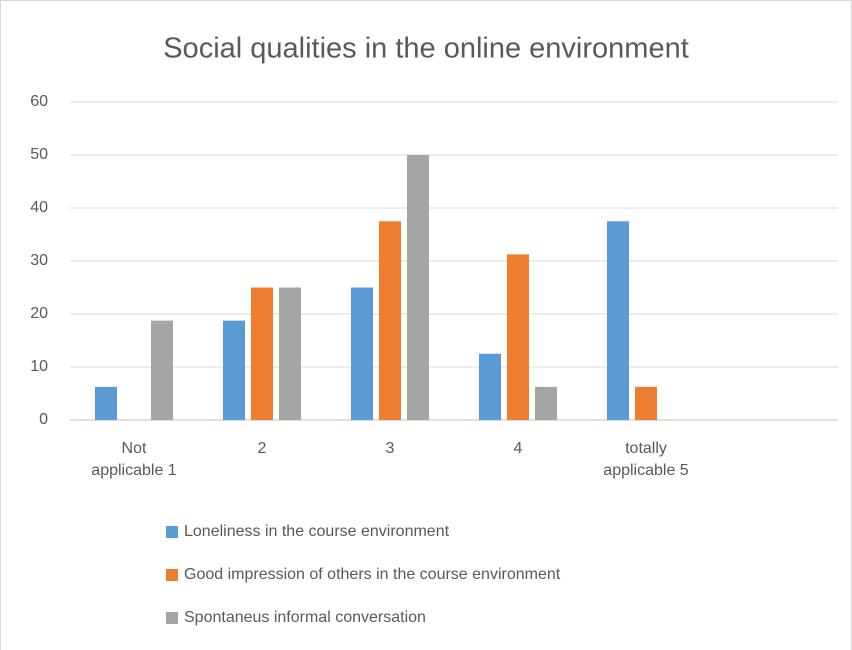  I want to click on x-tick-label: Not applicable 1, so click(134, 459).